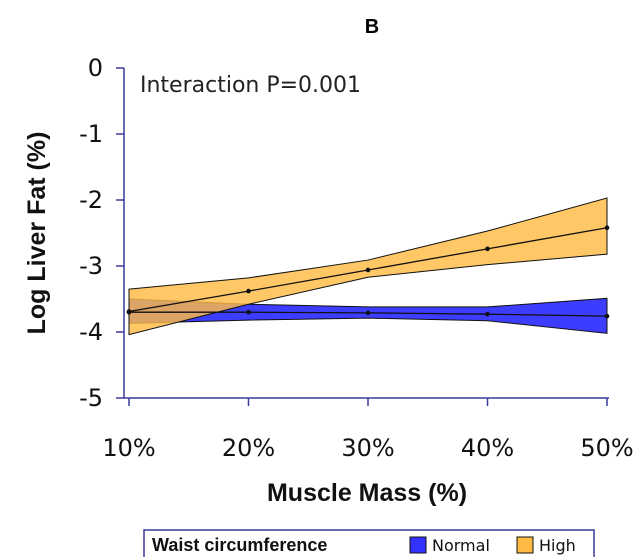  I want to click on y-axis-title: Log Liver Fat (%), so click(37, 233).